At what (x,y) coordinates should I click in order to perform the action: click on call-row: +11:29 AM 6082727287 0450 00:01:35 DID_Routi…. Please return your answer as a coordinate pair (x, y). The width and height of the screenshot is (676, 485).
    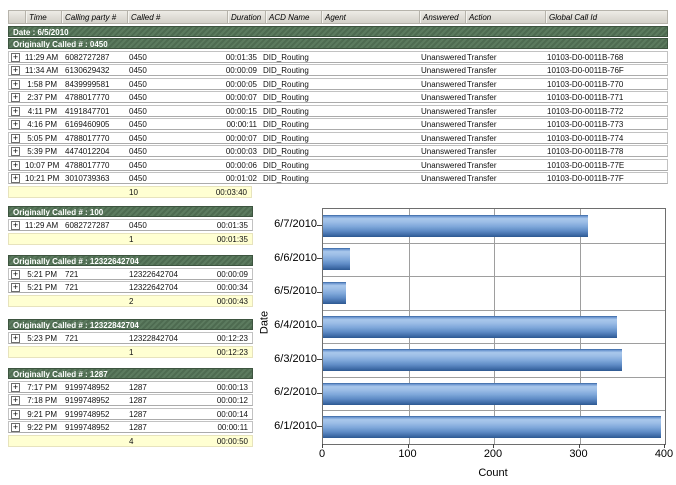
    Looking at the image, I should click on (338, 56).